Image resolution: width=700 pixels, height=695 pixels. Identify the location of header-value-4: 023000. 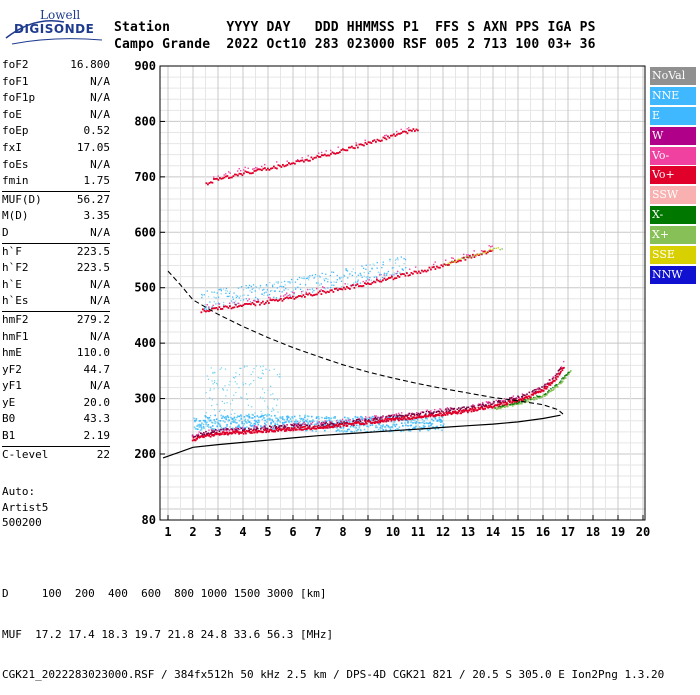
(374, 44).